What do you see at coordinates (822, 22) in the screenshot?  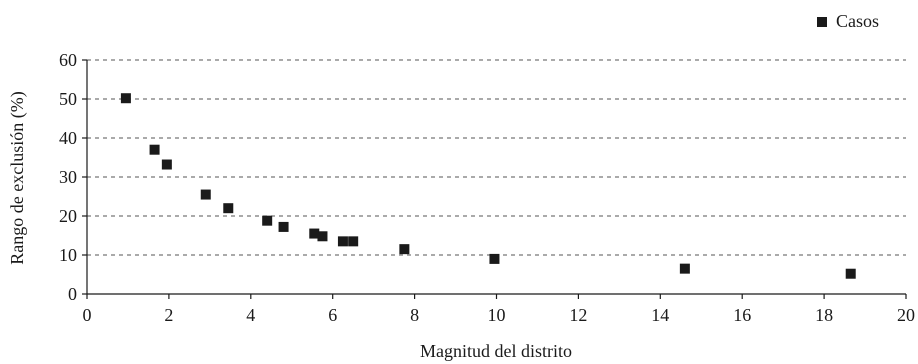 I see `legend-marker` at bounding box center [822, 22].